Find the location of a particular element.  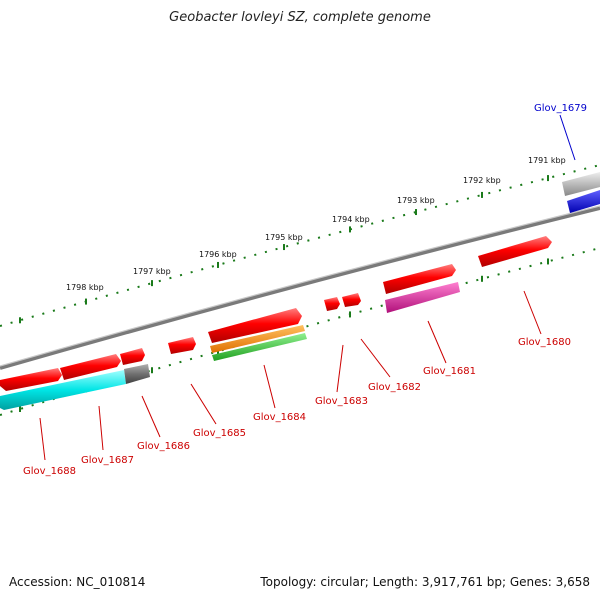

gene-label-text: Glov_1684 is located at coordinates (279, 417).